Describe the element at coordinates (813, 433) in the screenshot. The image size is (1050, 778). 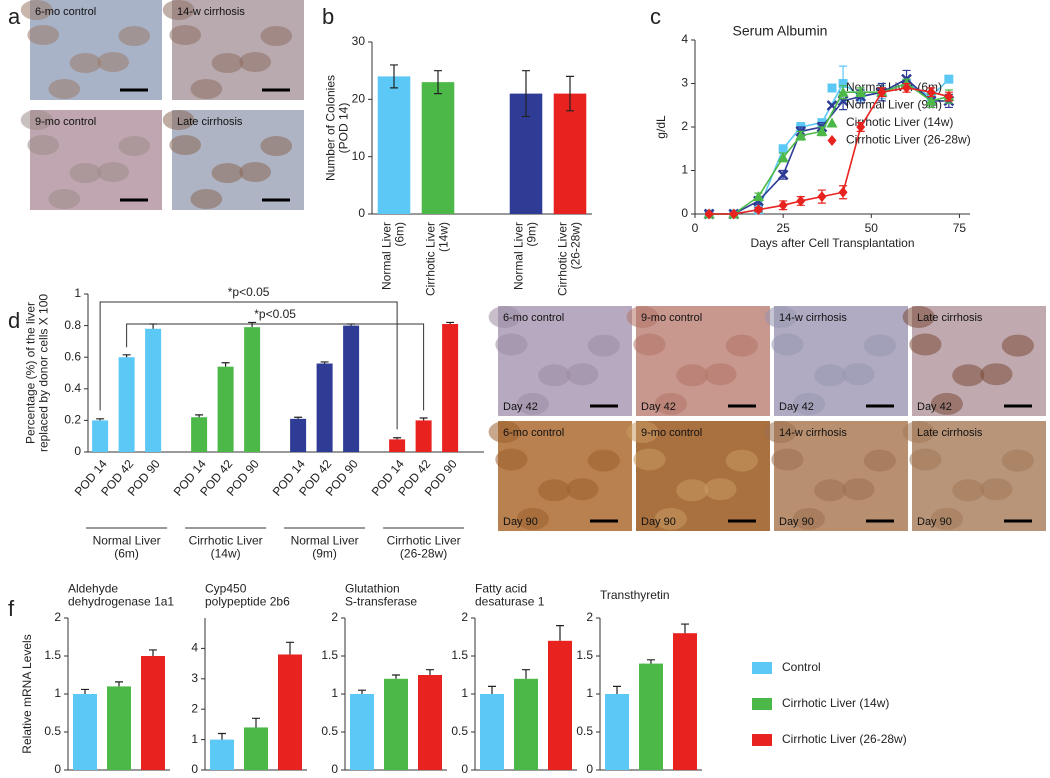
I see `micrograph-label: 14-w cirrhosis` at that location.